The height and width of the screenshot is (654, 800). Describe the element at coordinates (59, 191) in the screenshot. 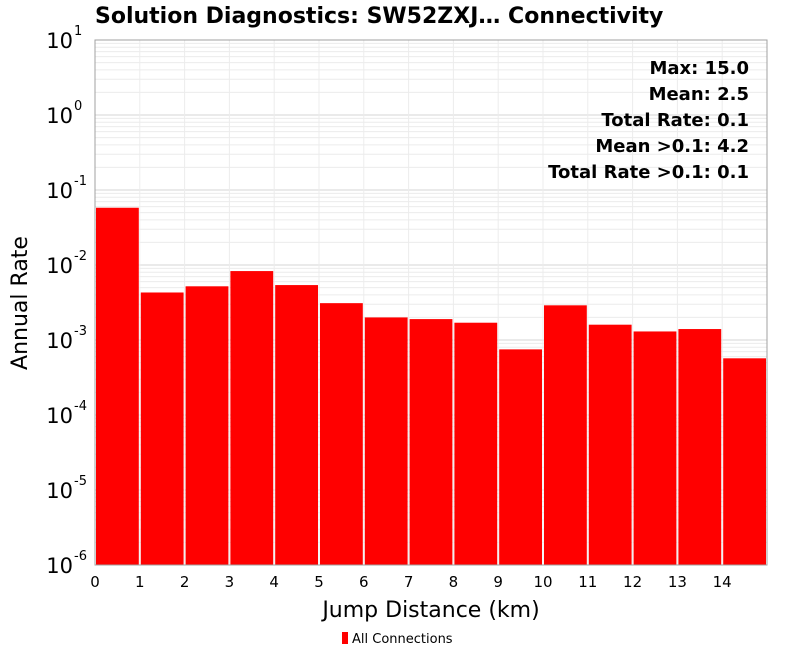

I see `y-tick-label-2: 10` at that location.